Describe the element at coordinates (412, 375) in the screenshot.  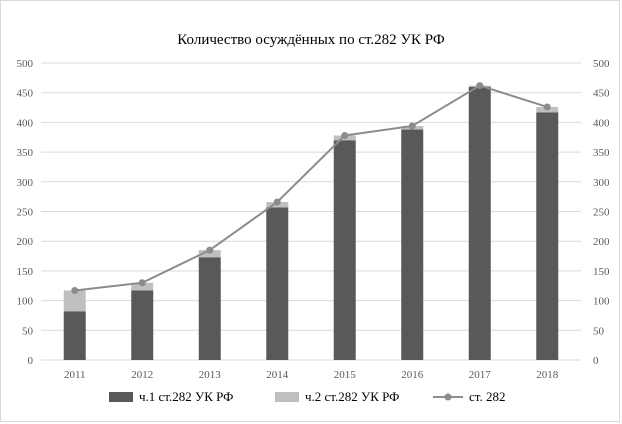
I see `x-tick-label: 2016` at that location.